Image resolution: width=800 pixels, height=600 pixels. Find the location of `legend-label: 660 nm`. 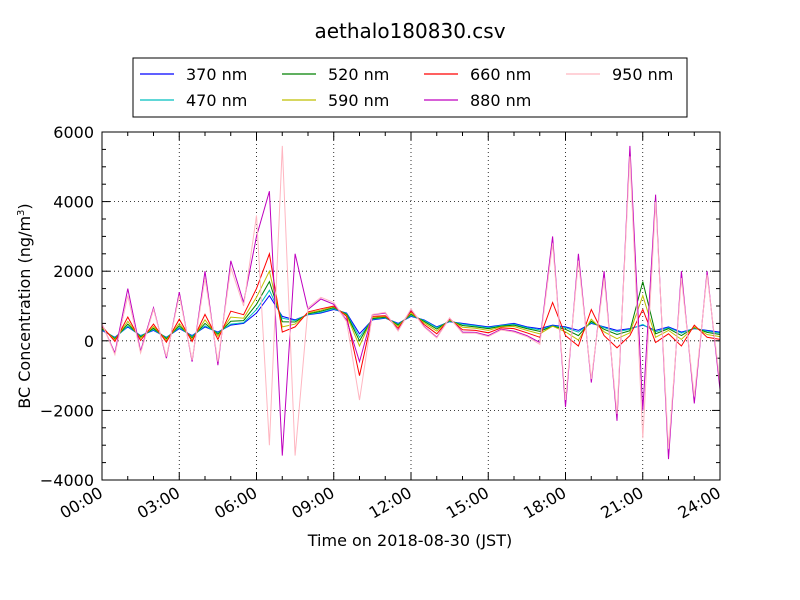

legend-label: 660 nm is located at coordinates (500, 74).